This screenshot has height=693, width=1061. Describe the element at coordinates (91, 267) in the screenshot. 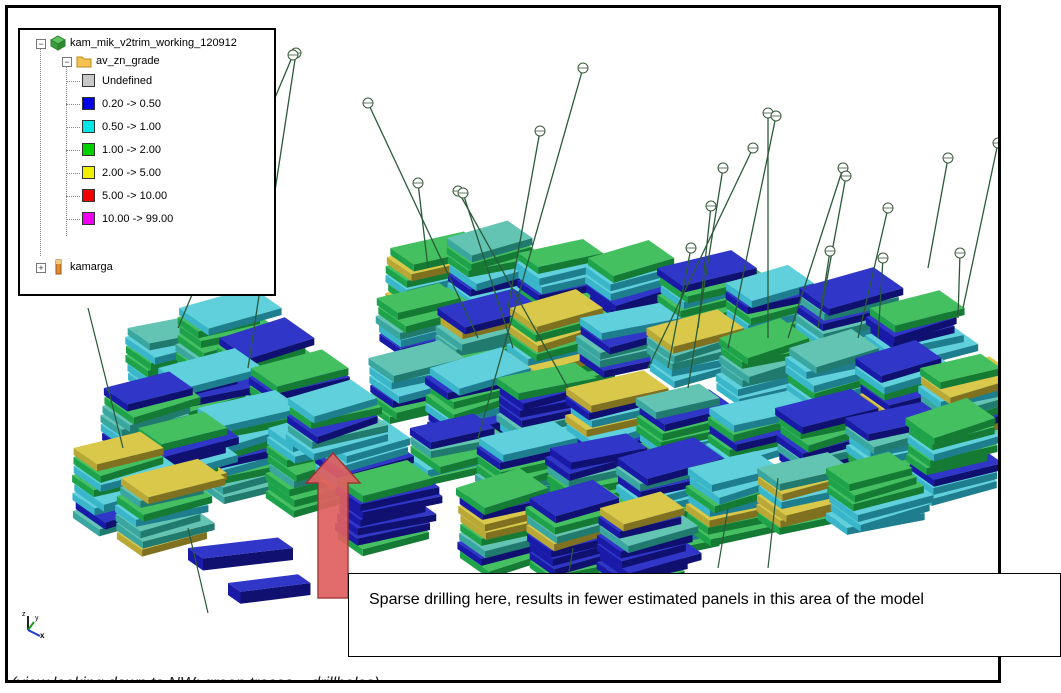

I see `kamarga-label: kamarga` at that location.